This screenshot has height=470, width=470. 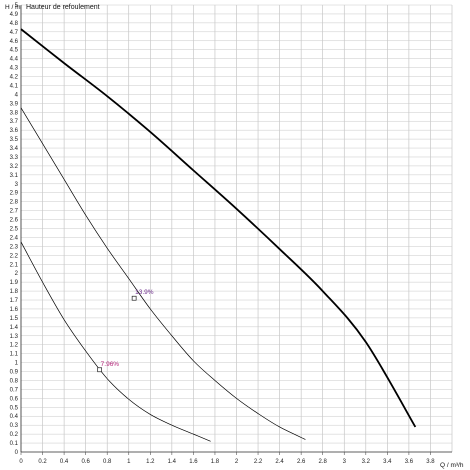 I want to click on x-tick-label: 1.8, so click(x=215, y=462).